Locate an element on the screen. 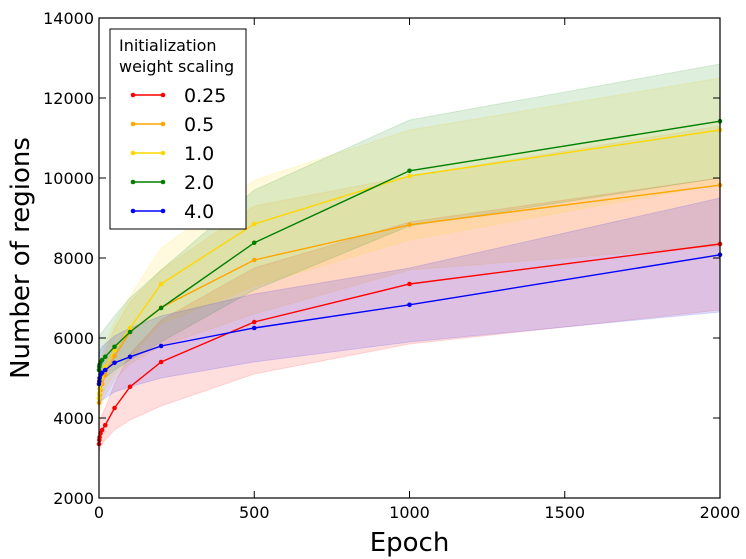  legend-label: 2.0 is located at coordinates (199, 183).